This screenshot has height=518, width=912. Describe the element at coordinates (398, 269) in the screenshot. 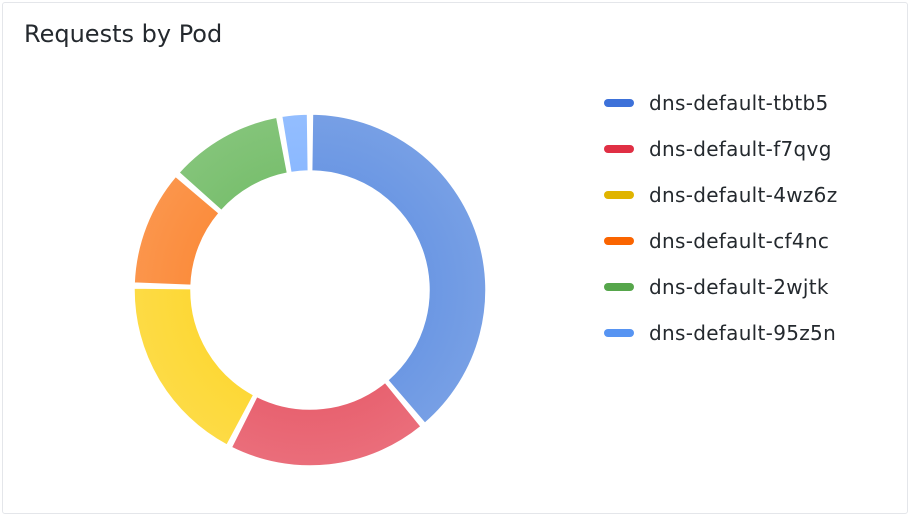

I see `slice-dns-default-tbtb5` at that location.